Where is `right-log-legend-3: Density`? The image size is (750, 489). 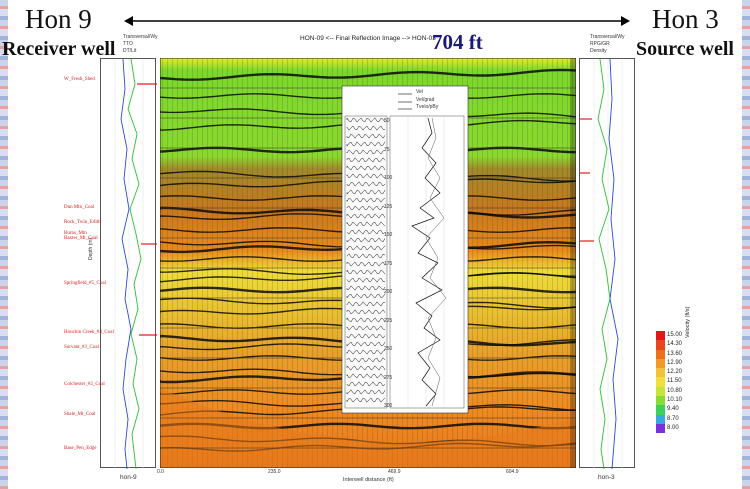
right-log-legend-3: Density is located at coordinates (598, 51).